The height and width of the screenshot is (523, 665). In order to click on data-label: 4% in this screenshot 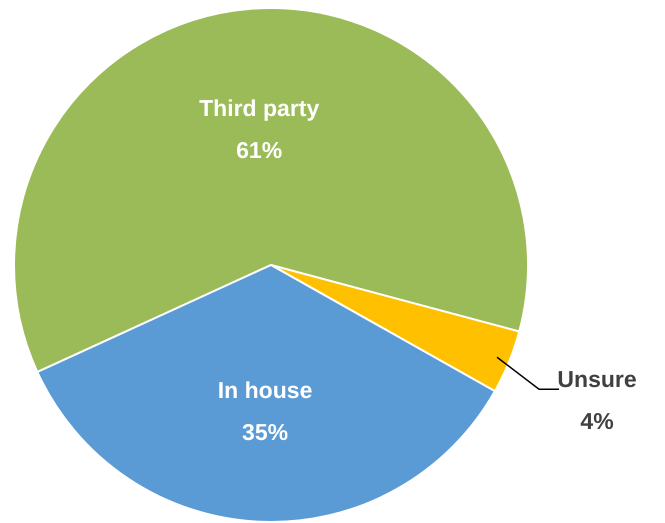, I will do `click(597, 421)`.